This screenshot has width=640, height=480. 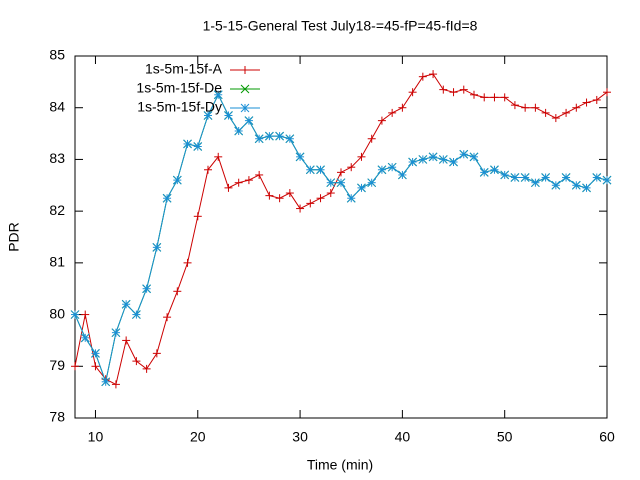 What do you see at coordinates (198, 437) in the screenshot?
I see `x-tick-label: 20` at bounding box center [198, 437].